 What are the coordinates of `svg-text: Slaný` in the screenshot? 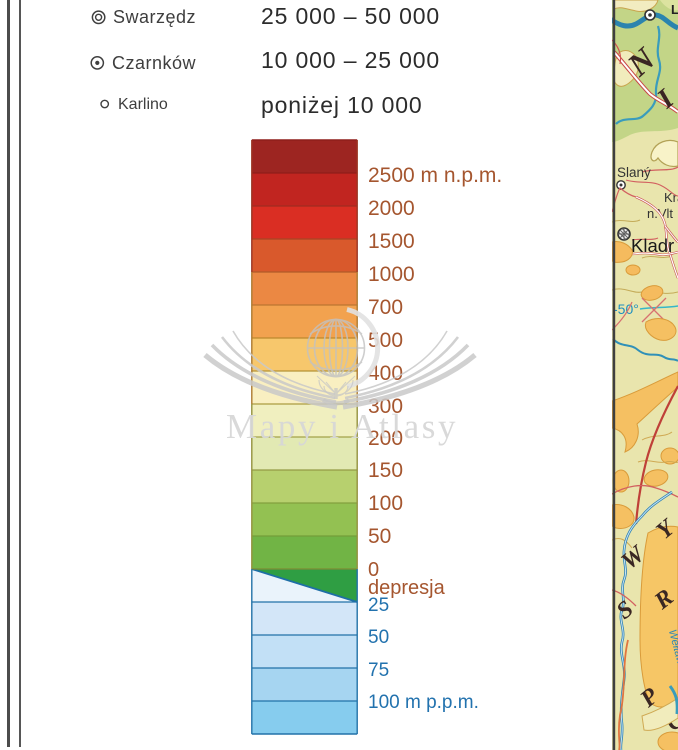 It's located at (634, 172).